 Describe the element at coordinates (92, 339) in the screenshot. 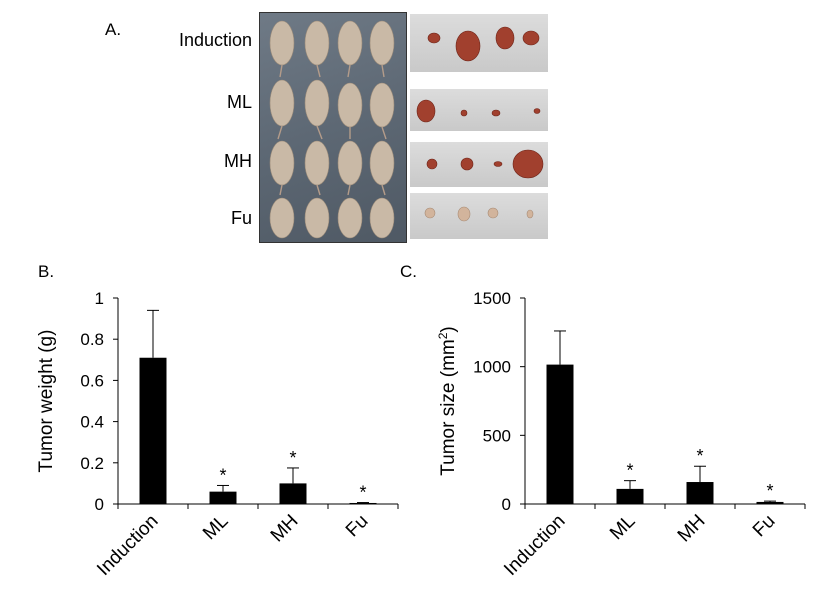

I see `weight-y-tick-label: 0.8` at that location.